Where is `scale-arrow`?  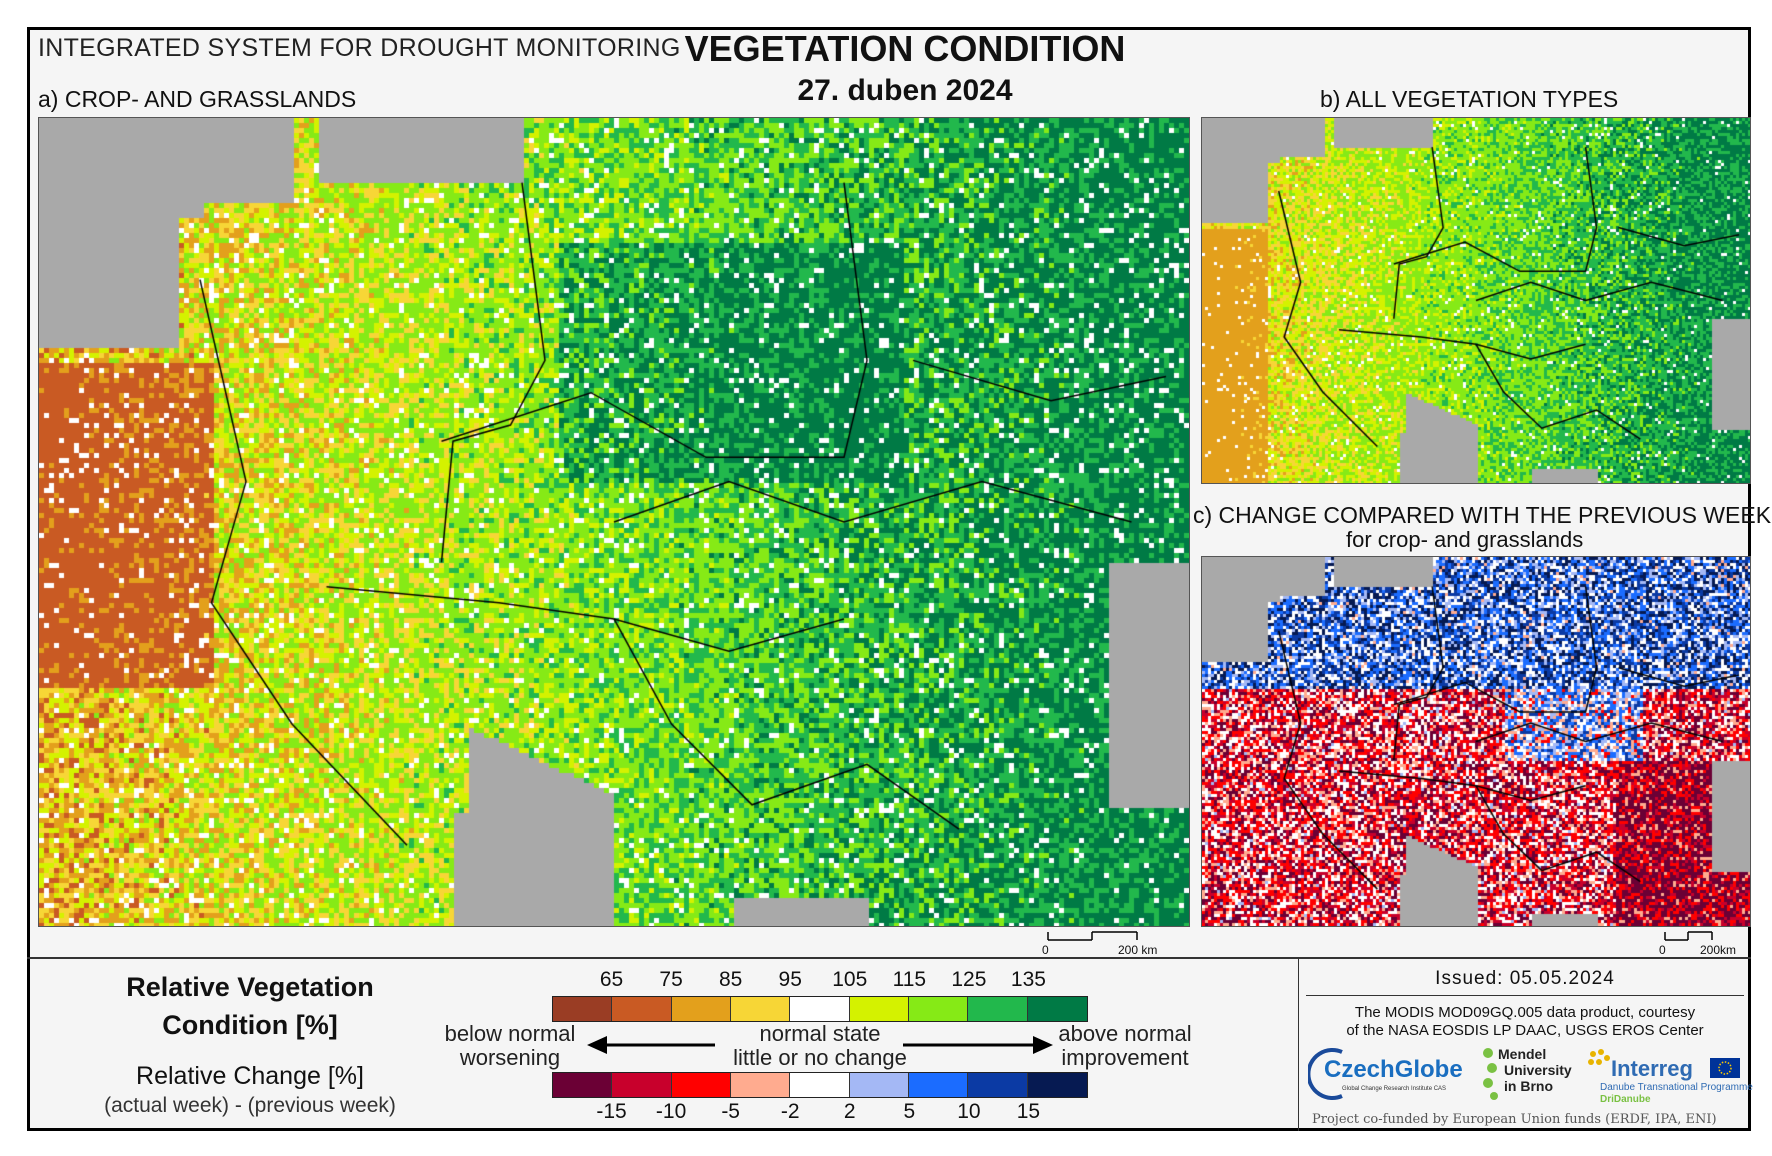 scale-arrow is located at coordinates (820, 1045).